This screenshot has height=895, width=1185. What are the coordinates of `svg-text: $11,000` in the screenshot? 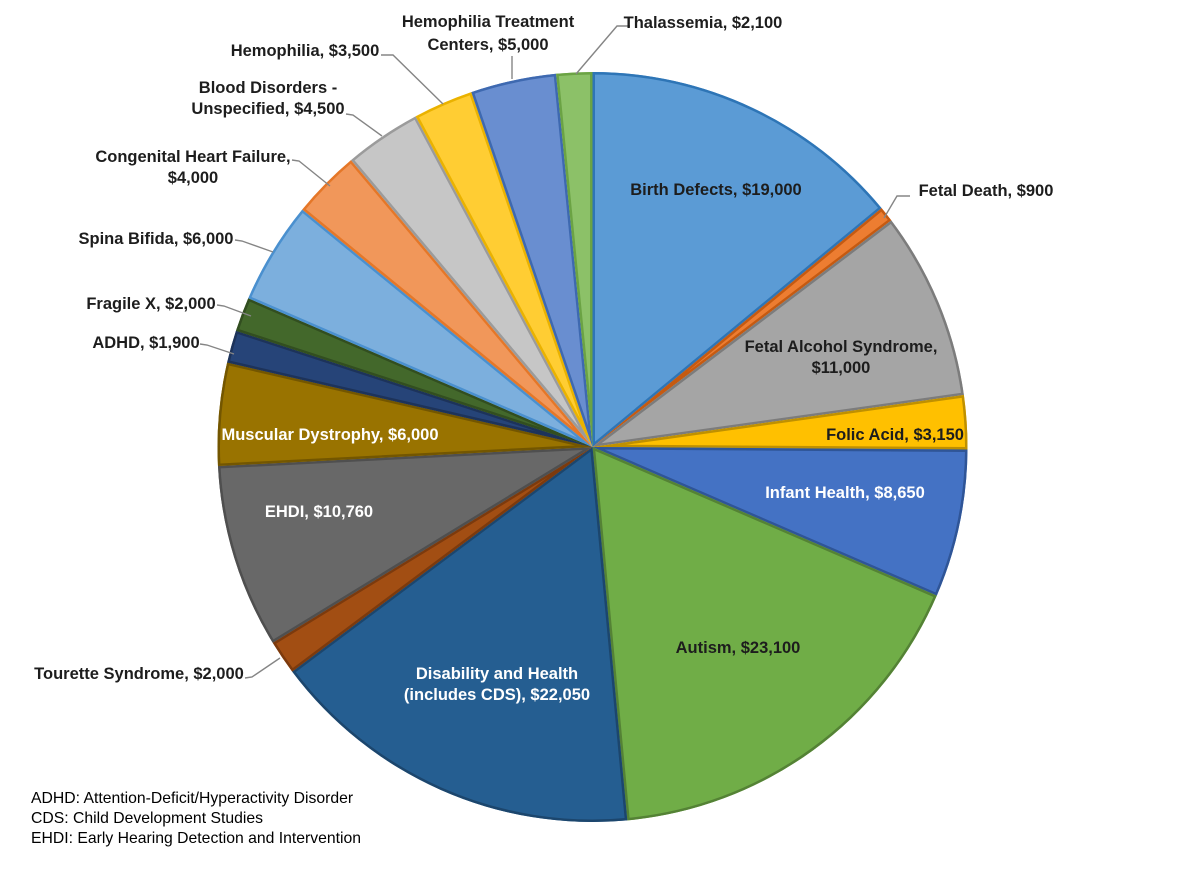 It's located at (841, 368).